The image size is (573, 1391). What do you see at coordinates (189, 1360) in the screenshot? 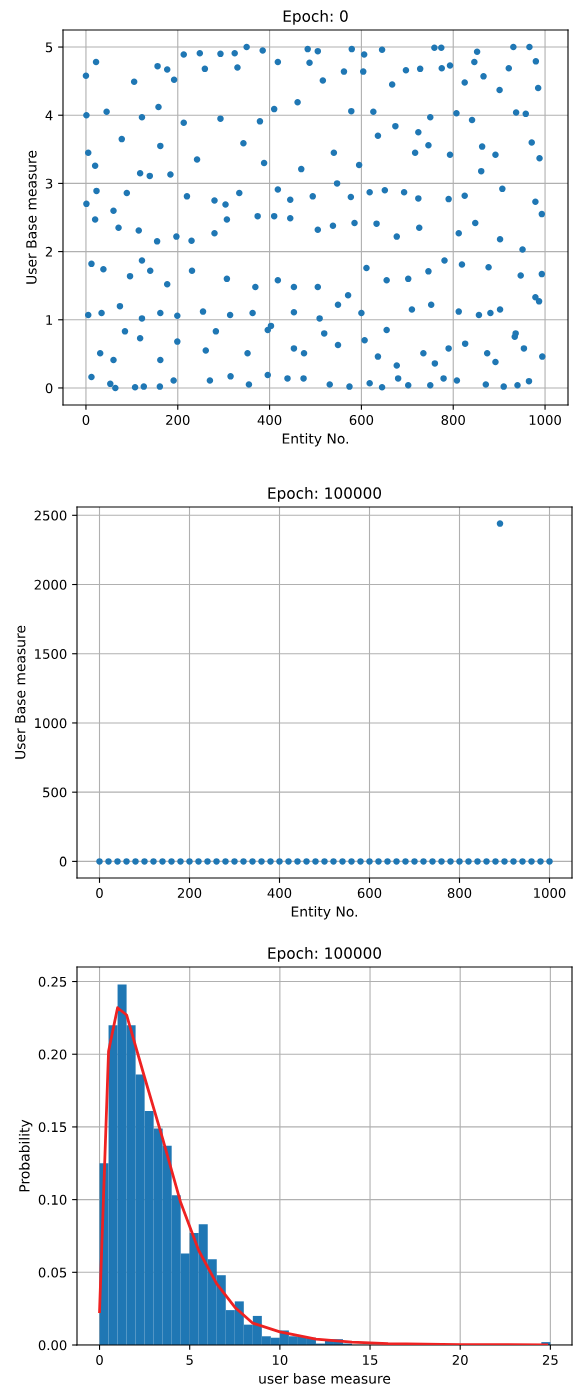
I see `x-tick-label: 5` at bounding box center [189, 1360].